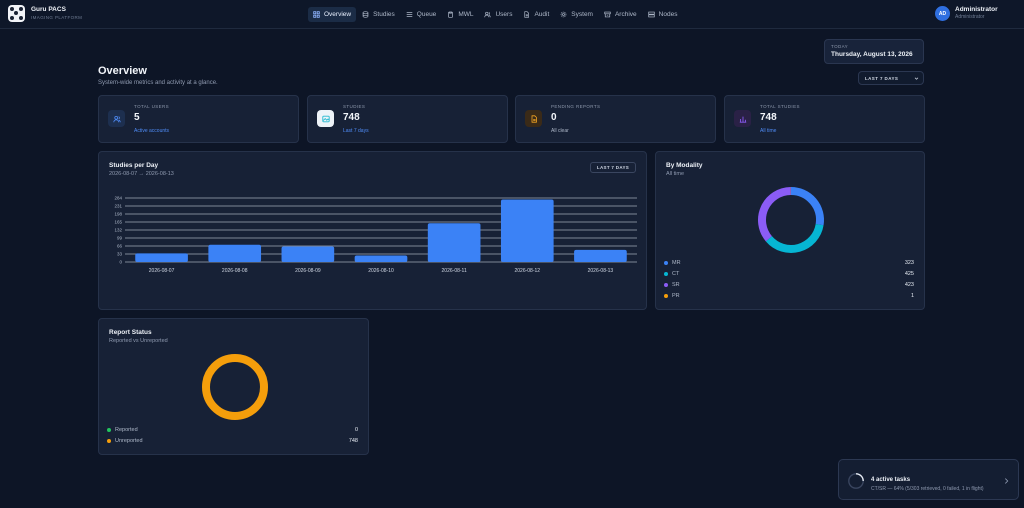 The height and width of the screenshot is (508, 1024). I want to click on avatar: AD, so click(942, 13).